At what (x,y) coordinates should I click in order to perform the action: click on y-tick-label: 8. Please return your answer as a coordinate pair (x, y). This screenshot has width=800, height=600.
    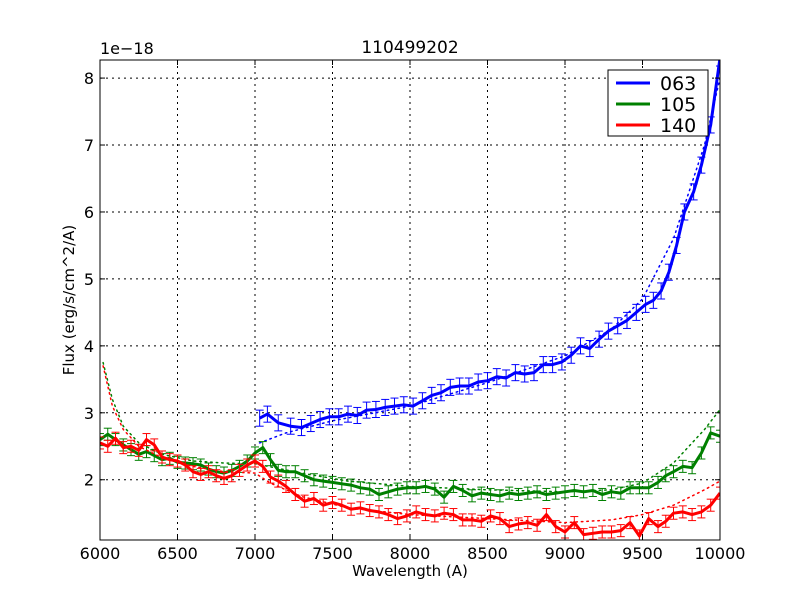
    Looking at the image, I should click on (89, 78).